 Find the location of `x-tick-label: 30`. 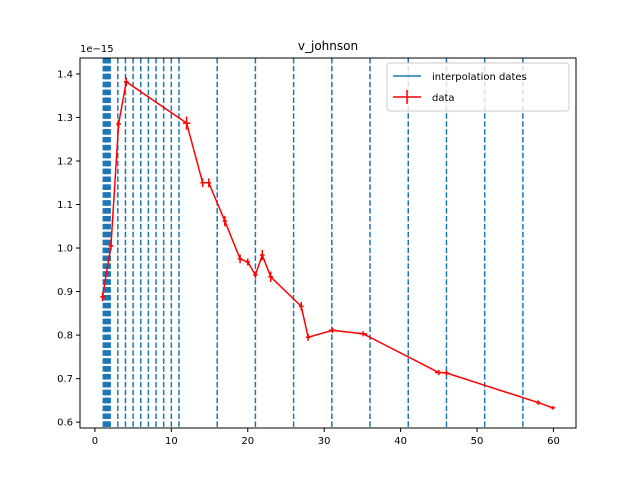

x-tick-label: 30 is located at coordinates (324, 441).